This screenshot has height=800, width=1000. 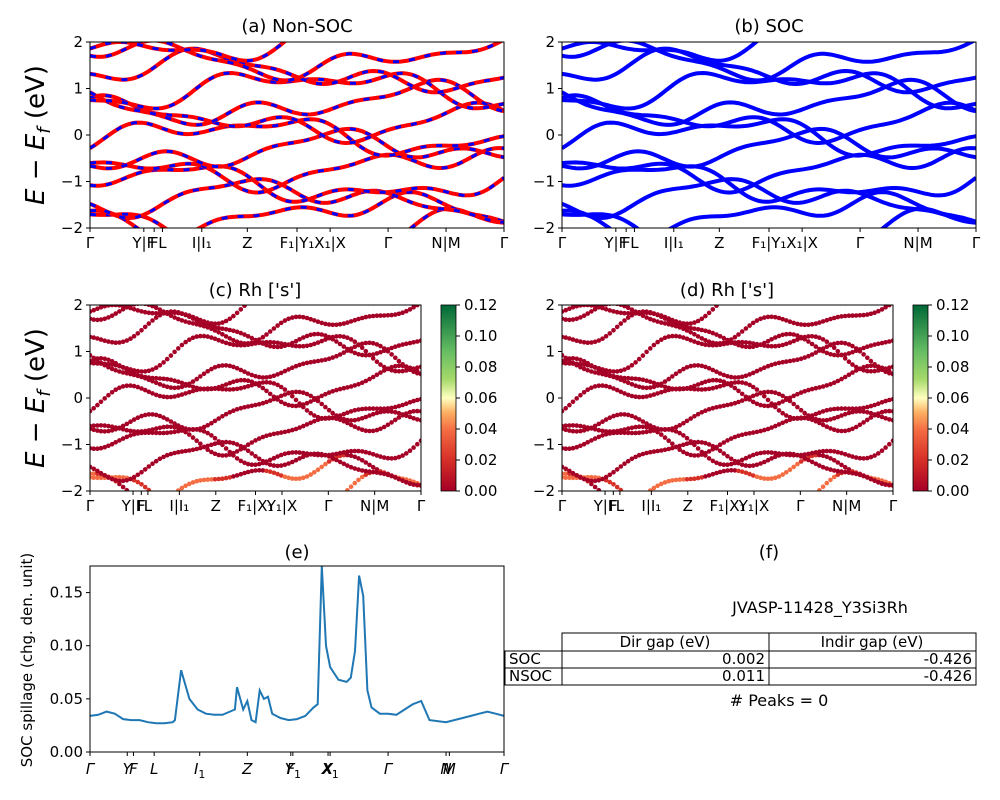 I want to click on colorbar-tick-label: 0.12, so click(x=480, y=305).